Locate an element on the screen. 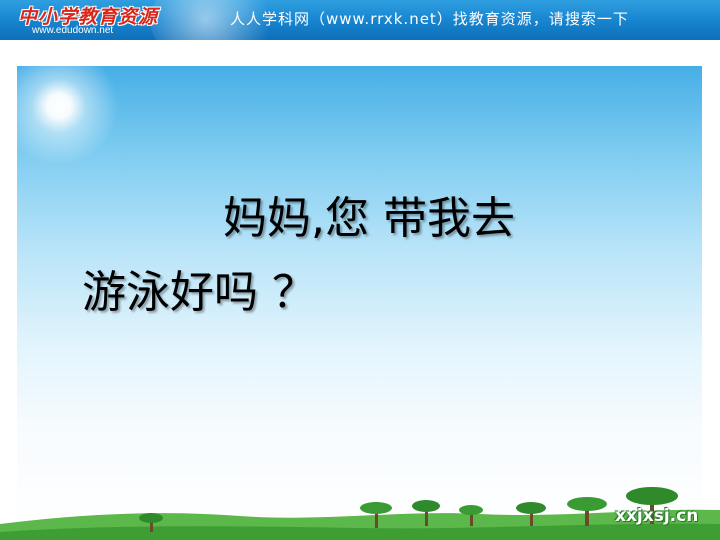 The height and width of the screenshot is (540, 720). watermark-text: xxjxsj.cn is located at coordinates (657, 516).